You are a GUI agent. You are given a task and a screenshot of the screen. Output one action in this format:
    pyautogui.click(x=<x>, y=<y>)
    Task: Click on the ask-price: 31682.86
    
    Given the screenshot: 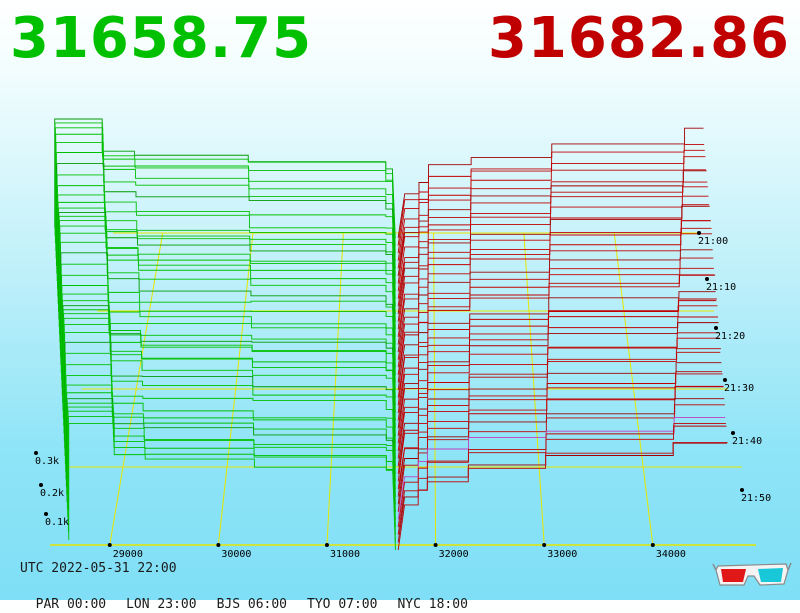 What is the action you would take?
    pyautogui.click(x=638, y=38)
    